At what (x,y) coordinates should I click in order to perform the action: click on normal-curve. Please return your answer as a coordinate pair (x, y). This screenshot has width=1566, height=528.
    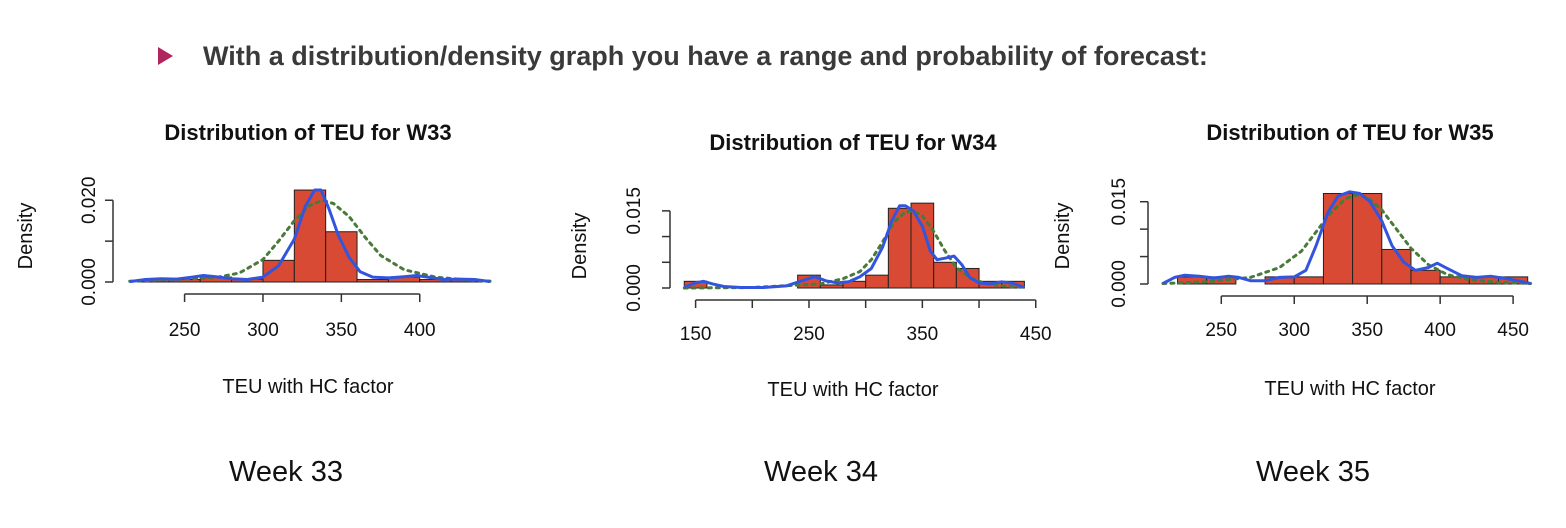
    Looking at the image, I should click on (310, 240).